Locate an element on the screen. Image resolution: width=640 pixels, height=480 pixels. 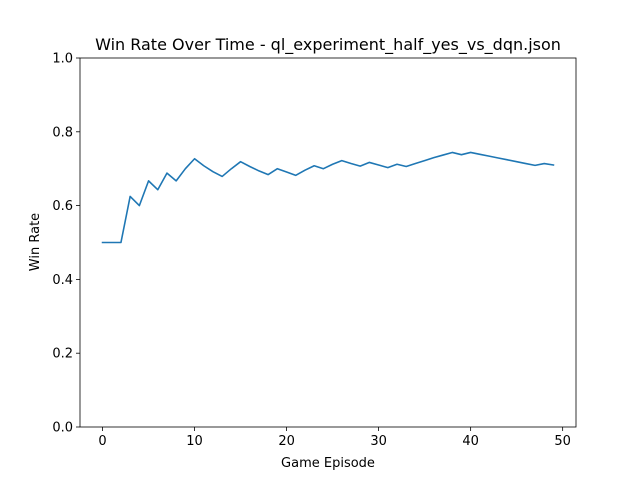
y-axis-ticks: 0.0 0.2 0.4 0.6 0.8 1.0 is located at coordinates (66, 244).